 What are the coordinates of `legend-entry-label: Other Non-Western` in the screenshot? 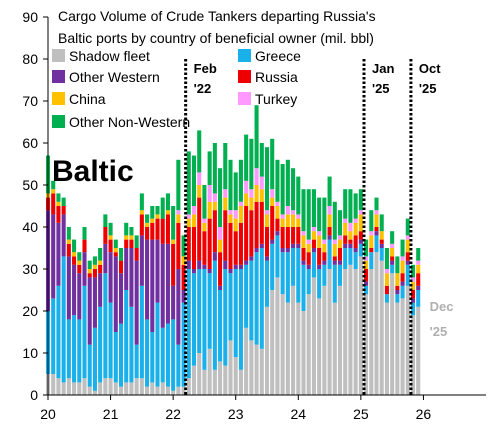 It's located at (129, 122).